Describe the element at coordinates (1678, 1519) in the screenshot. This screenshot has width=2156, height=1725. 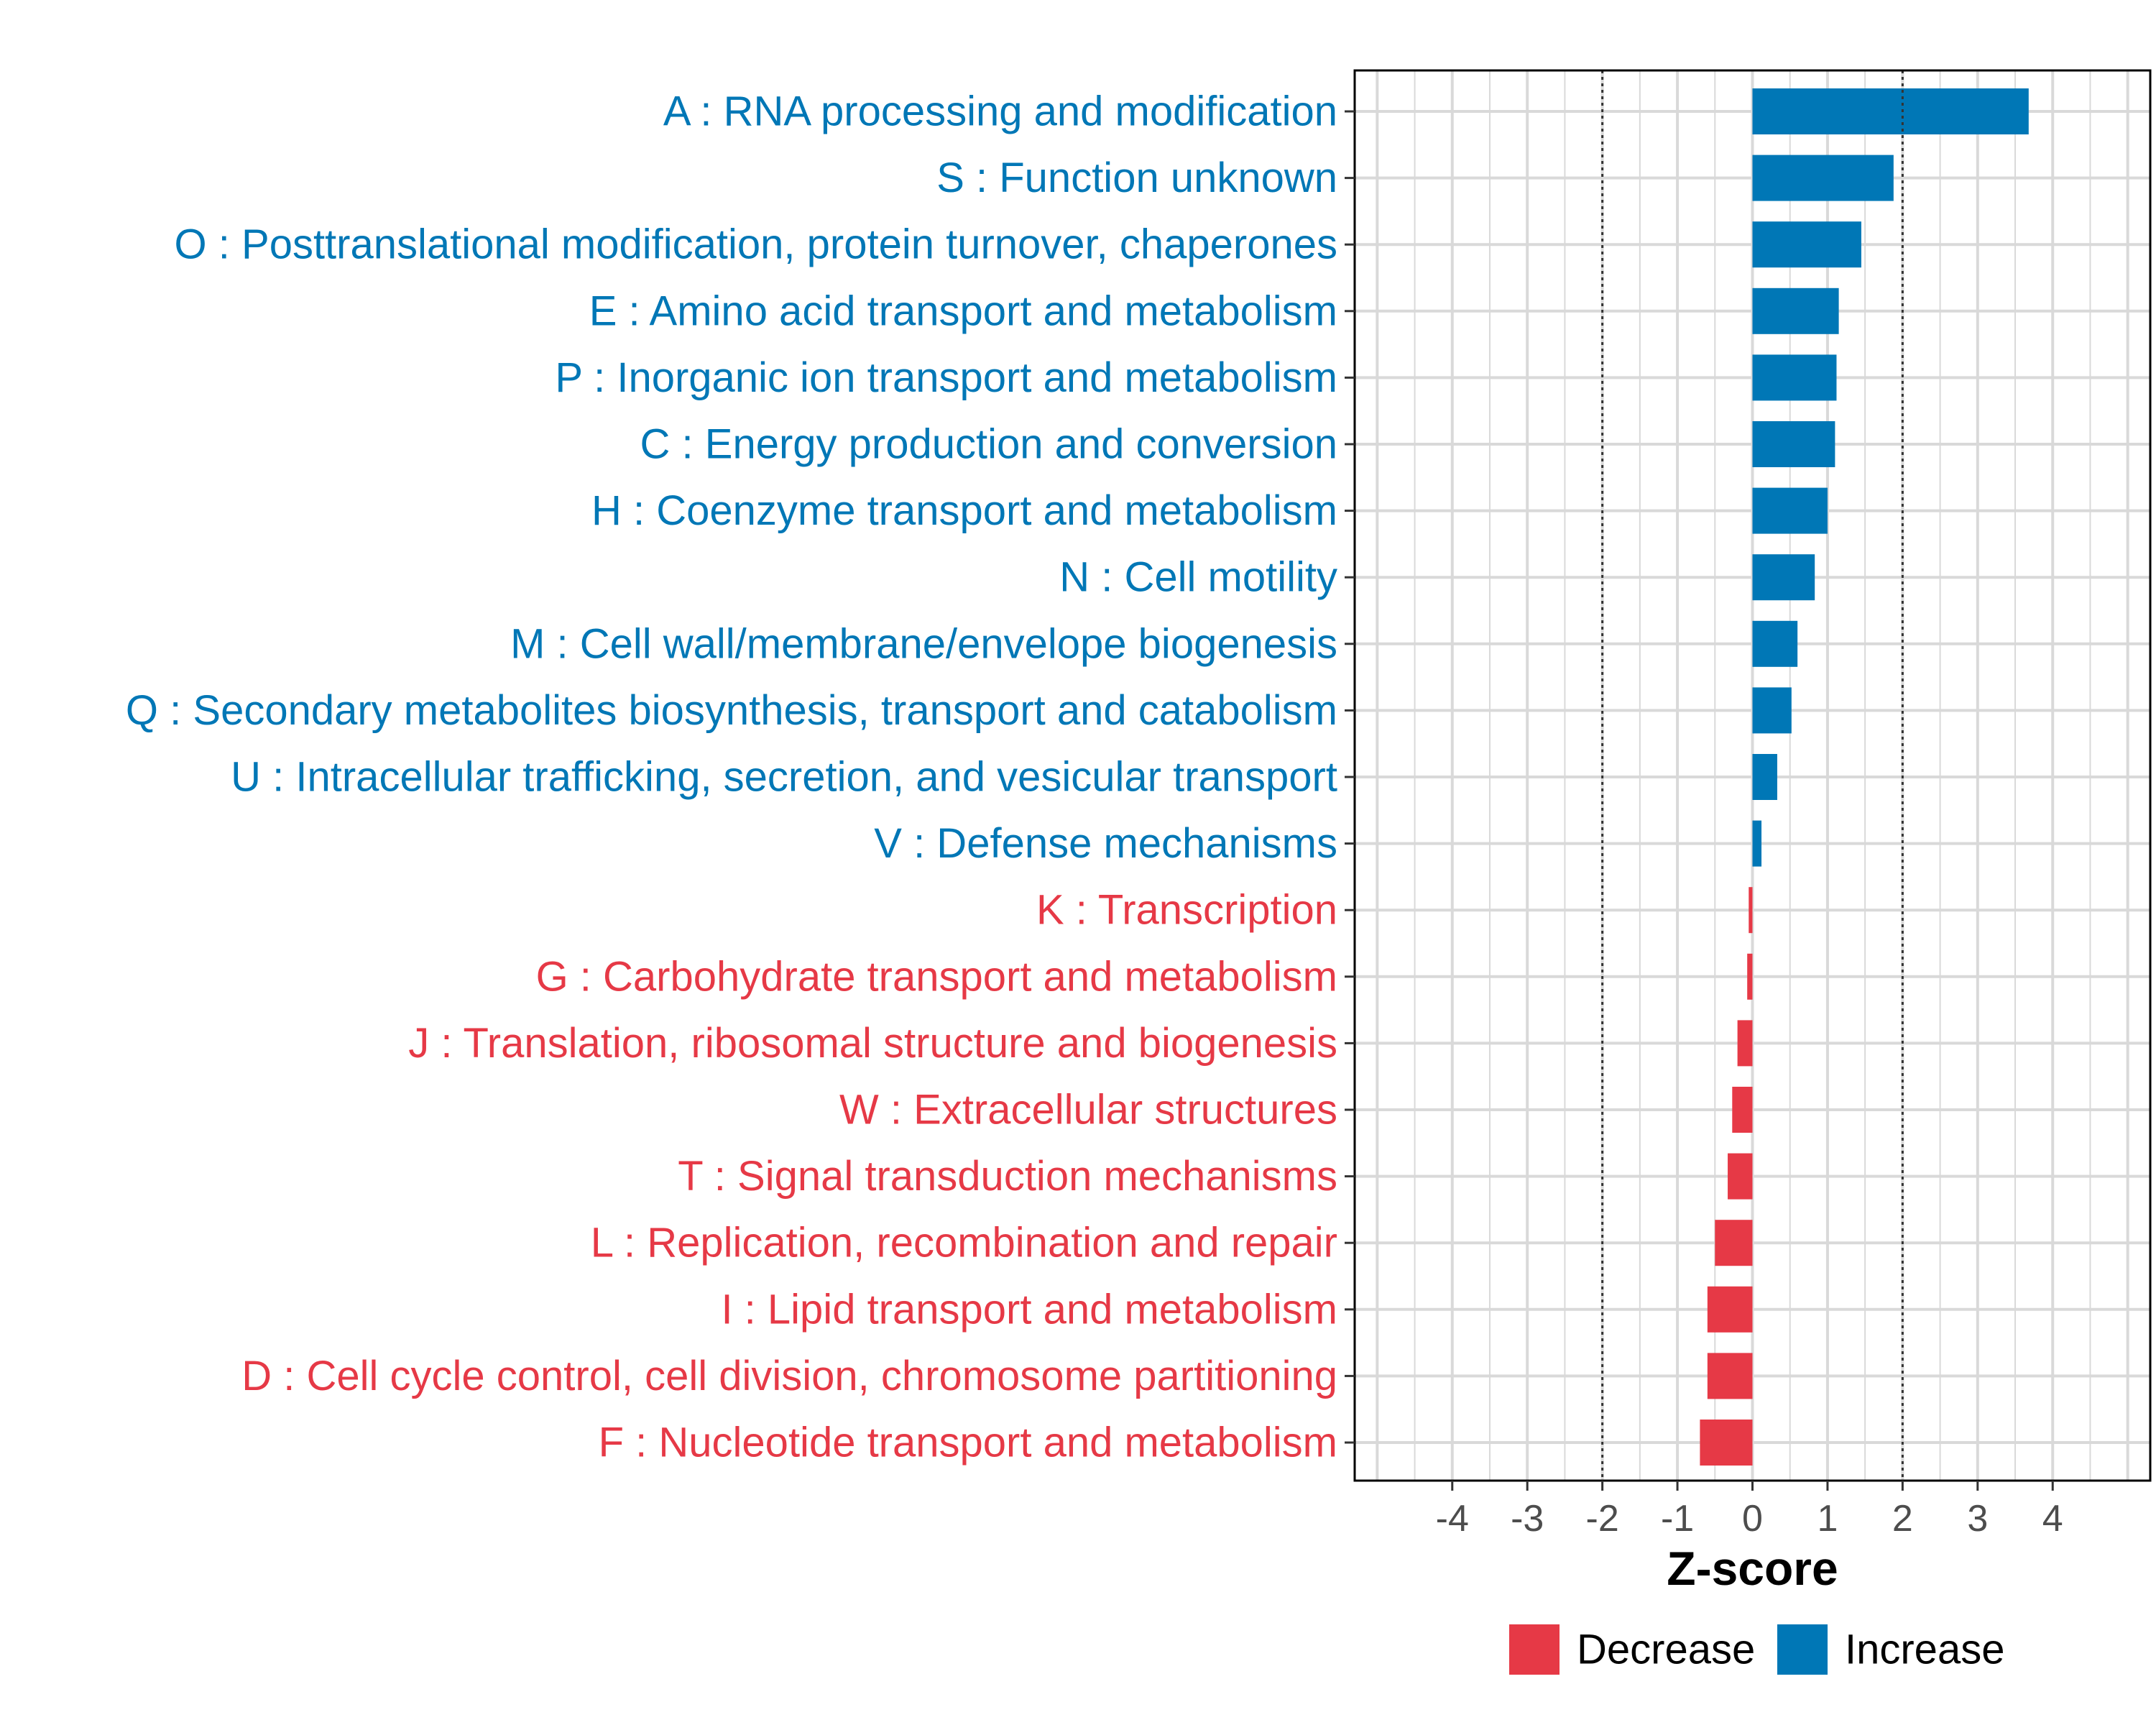
I see `x-tick-label: -1` at that location.